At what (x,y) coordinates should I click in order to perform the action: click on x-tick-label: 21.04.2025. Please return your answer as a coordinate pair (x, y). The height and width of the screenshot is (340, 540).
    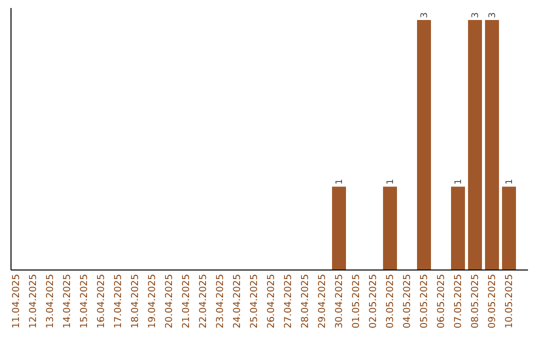
    Looking at the image, I should click on (186, 301).